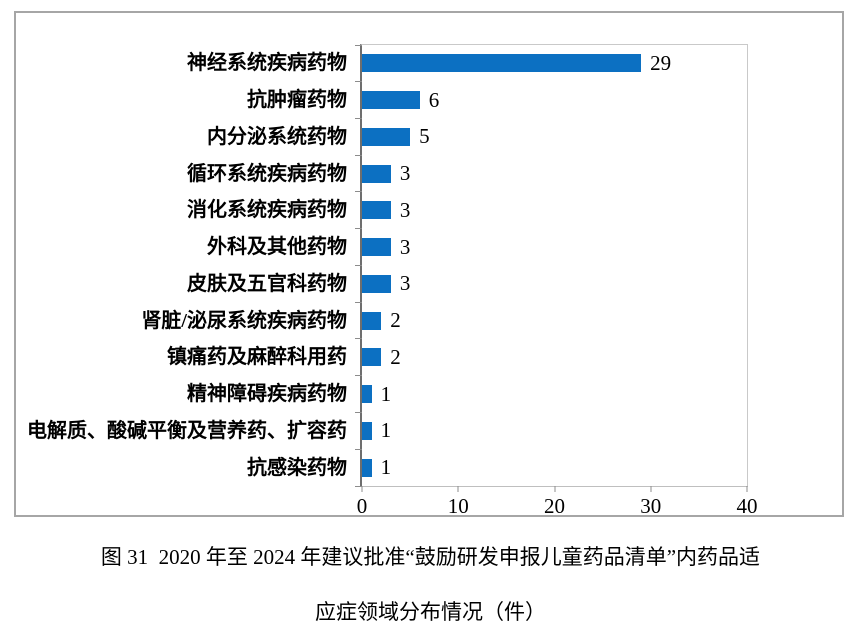 Image resolution: width=861 pixels, height=630 pixels. What do you see at coordinates (267, 210) in the screenshot?
I see `category-label: 消化系统疾病药物` at bounding box center [267, 210].